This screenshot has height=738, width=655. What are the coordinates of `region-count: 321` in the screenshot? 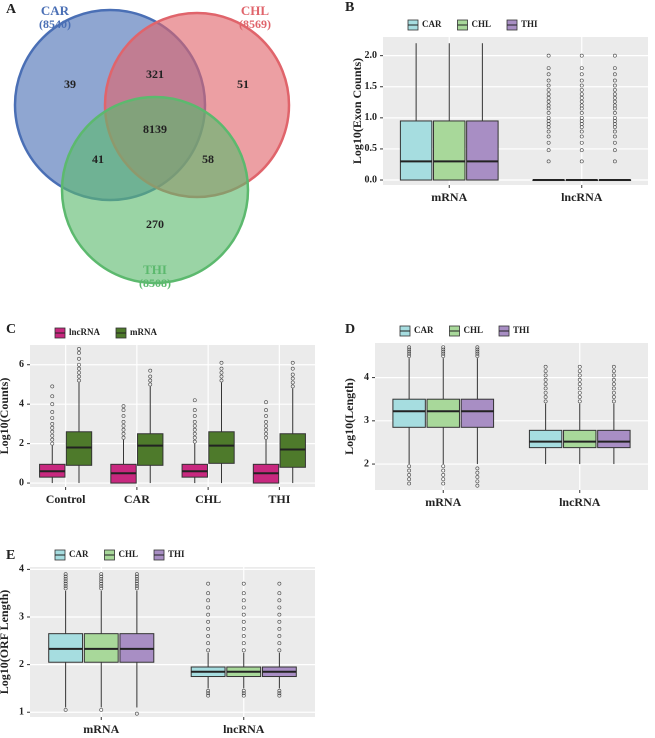 It's located at (155, 74).